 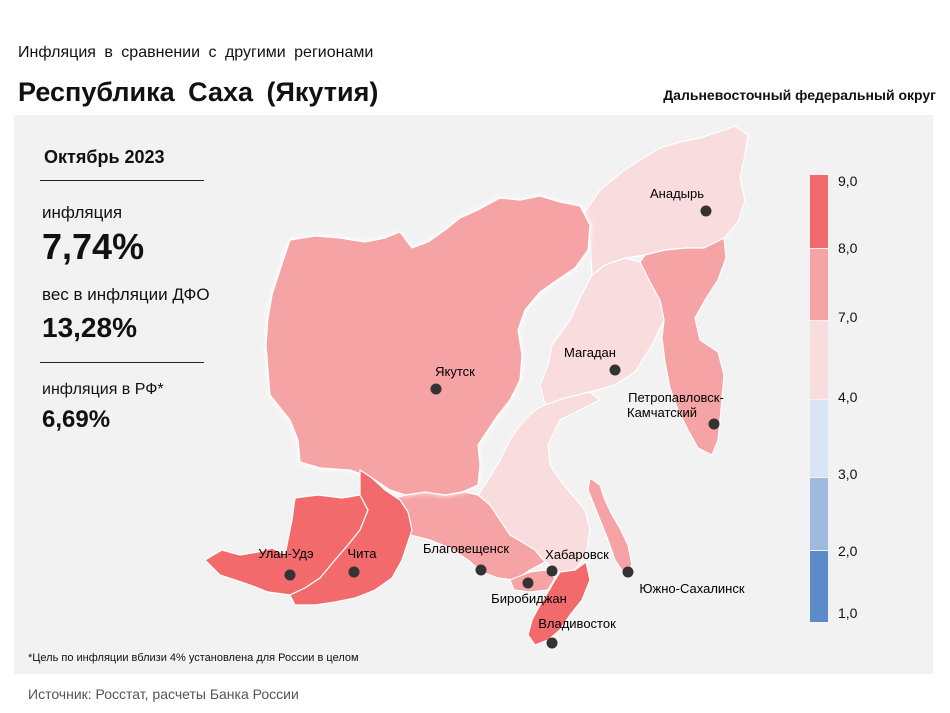 I want to click on inflation-value: 7,74%, so click(x=93, y=246).